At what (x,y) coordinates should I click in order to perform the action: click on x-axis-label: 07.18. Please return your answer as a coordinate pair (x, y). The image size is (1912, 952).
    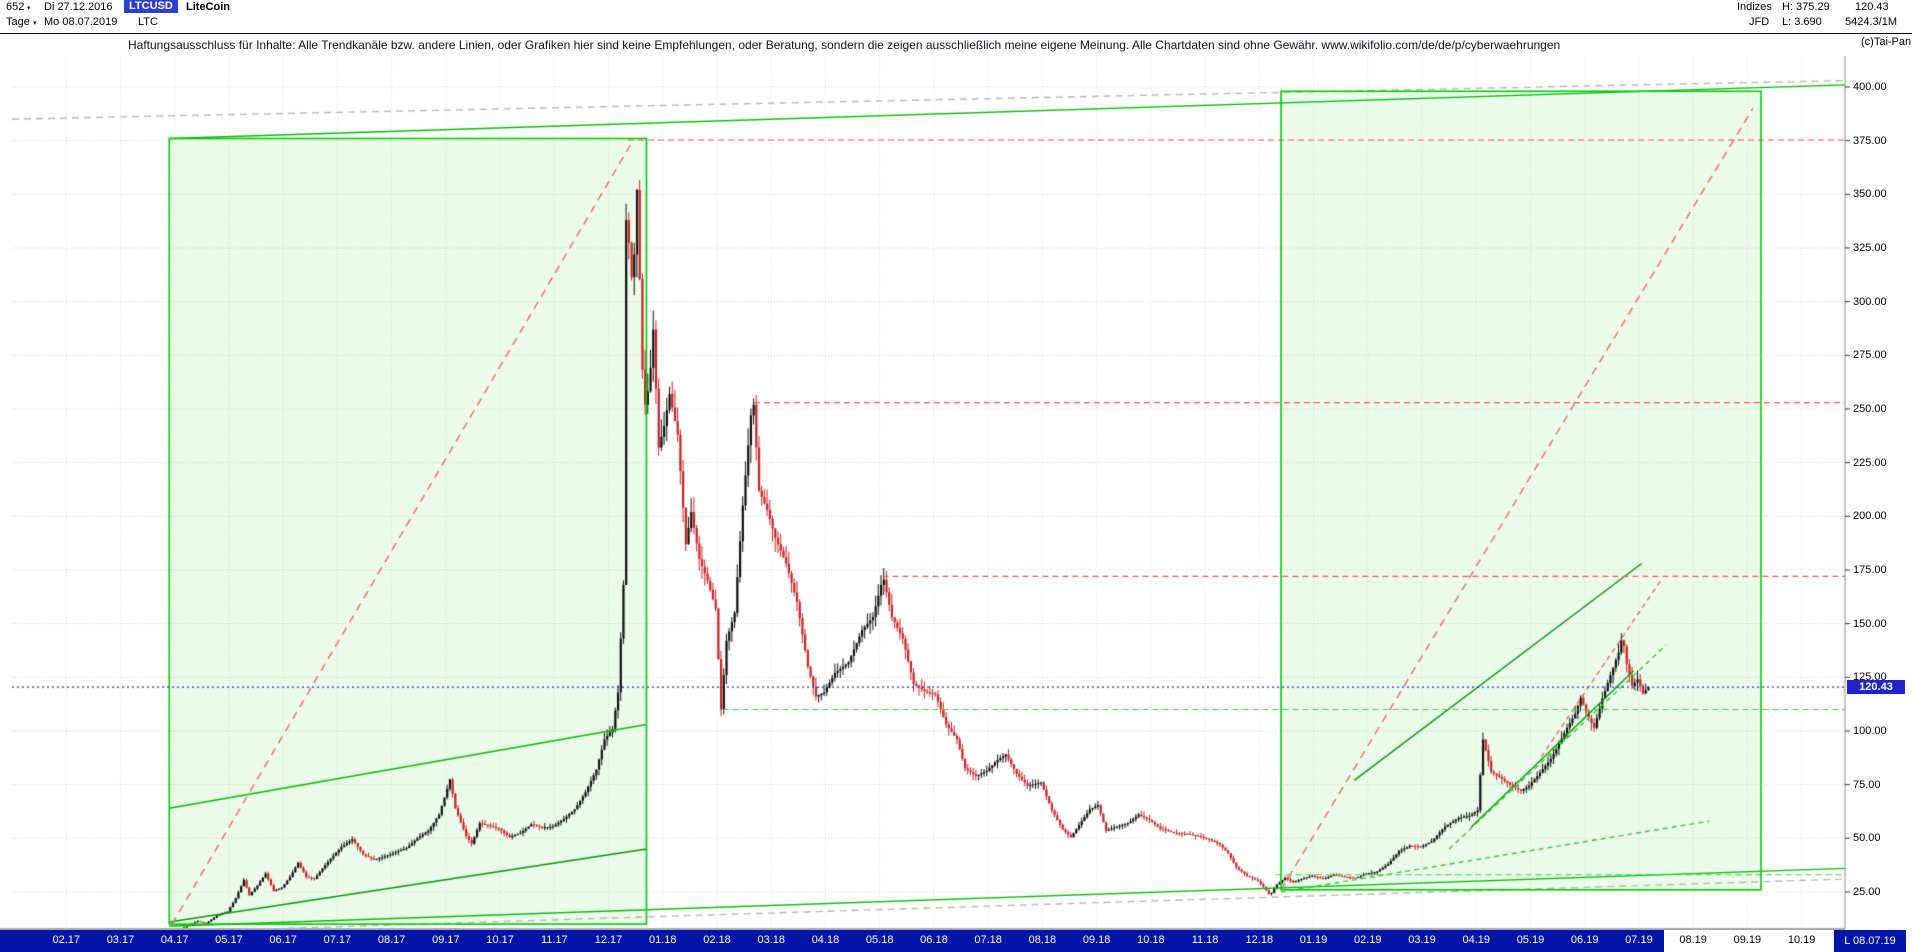
    Looking at the image, I should click on (988, 940).